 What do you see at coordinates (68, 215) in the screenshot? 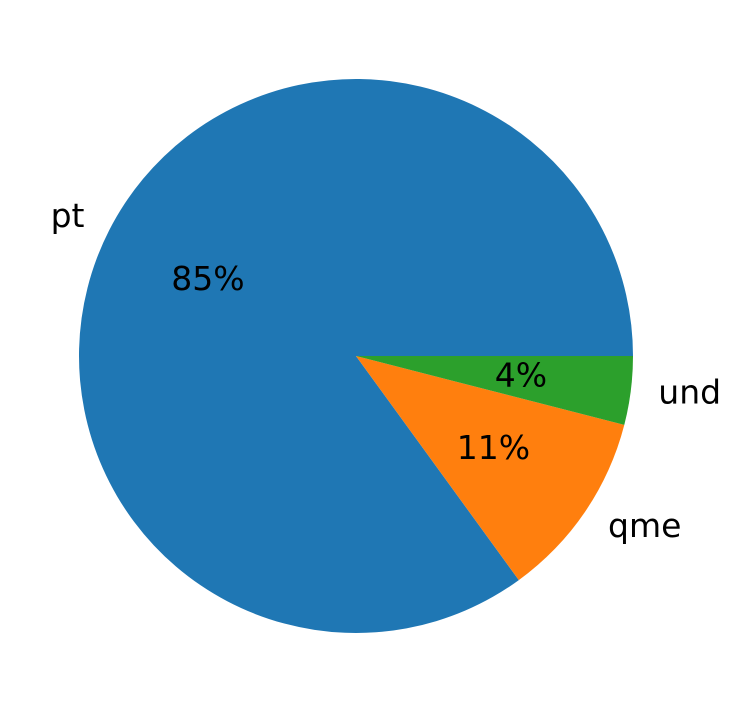
I see `slice-label: pt` at bounding box center [68, 215].